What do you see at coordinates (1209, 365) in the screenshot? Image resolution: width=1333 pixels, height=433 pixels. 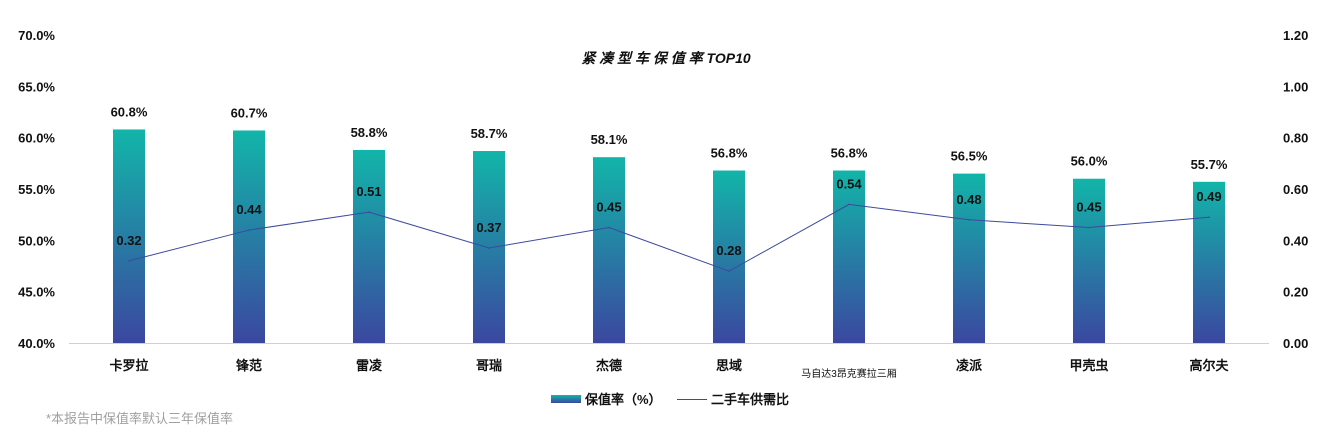 I see `x-axis-tick: 高尔夫` at bounding box center [1209, 365].